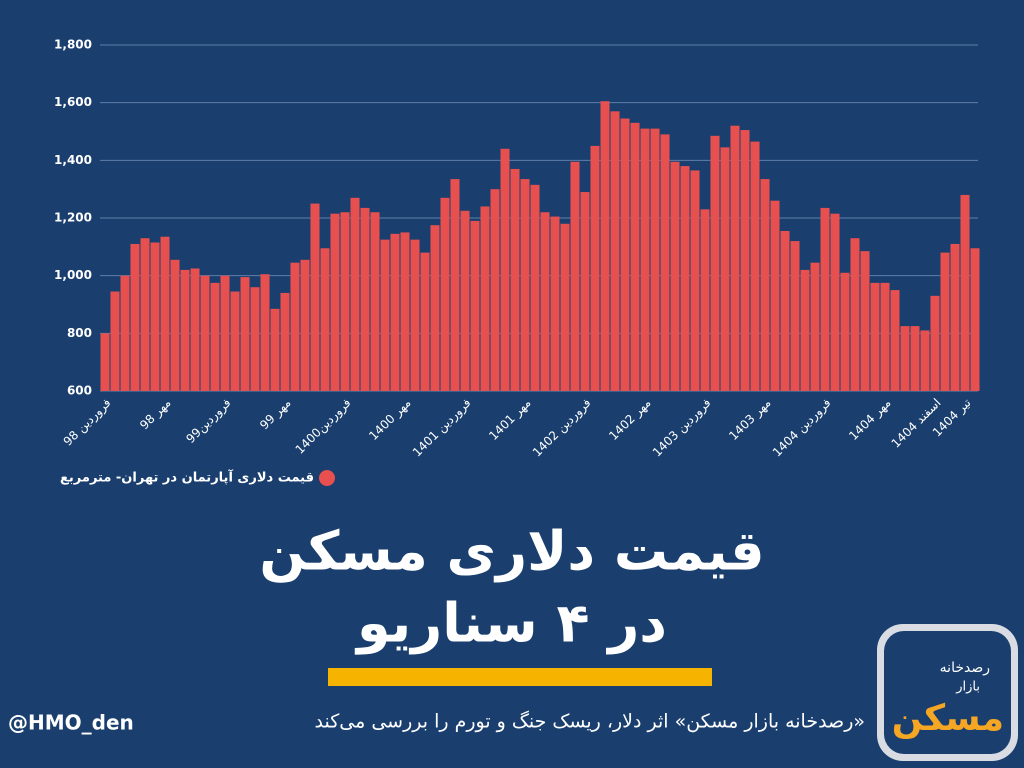 Image resolution: width=1024 pixels, height=768 pixels. Describe the element at coordinates (73, 275) in the screenshot. I see `y-tick-label: 1,000` at that location.